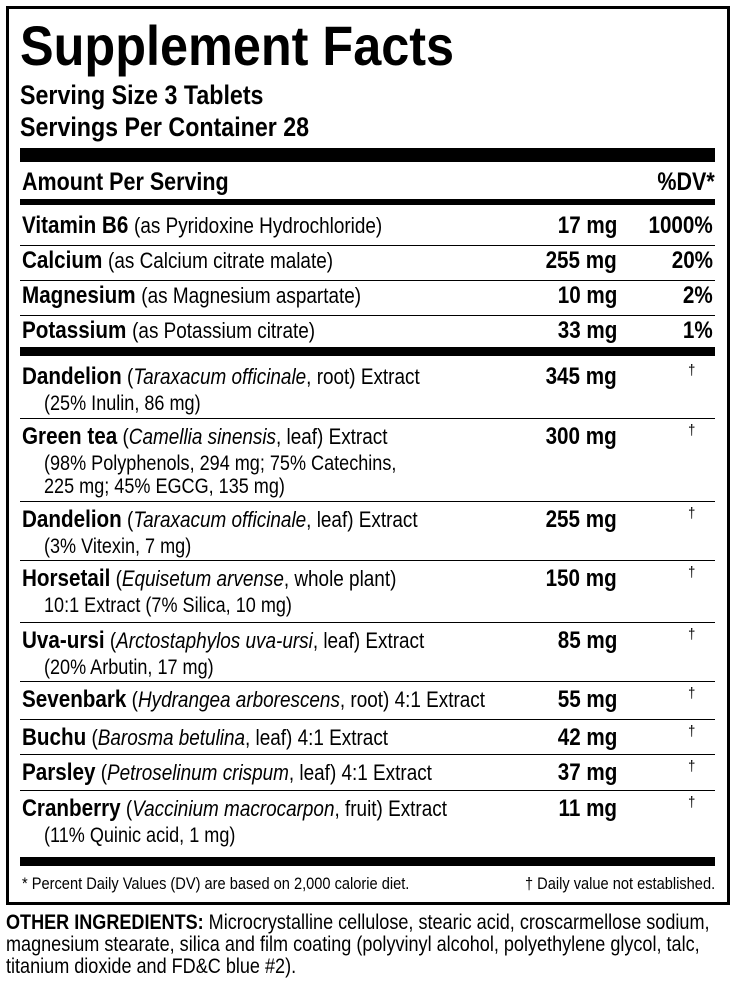 Image resolution: width=735 pixels, height=984 pixels. Describe the element at coordinates (340, 578) in the screenshot. I see `detail: , whole plant)` at that location.